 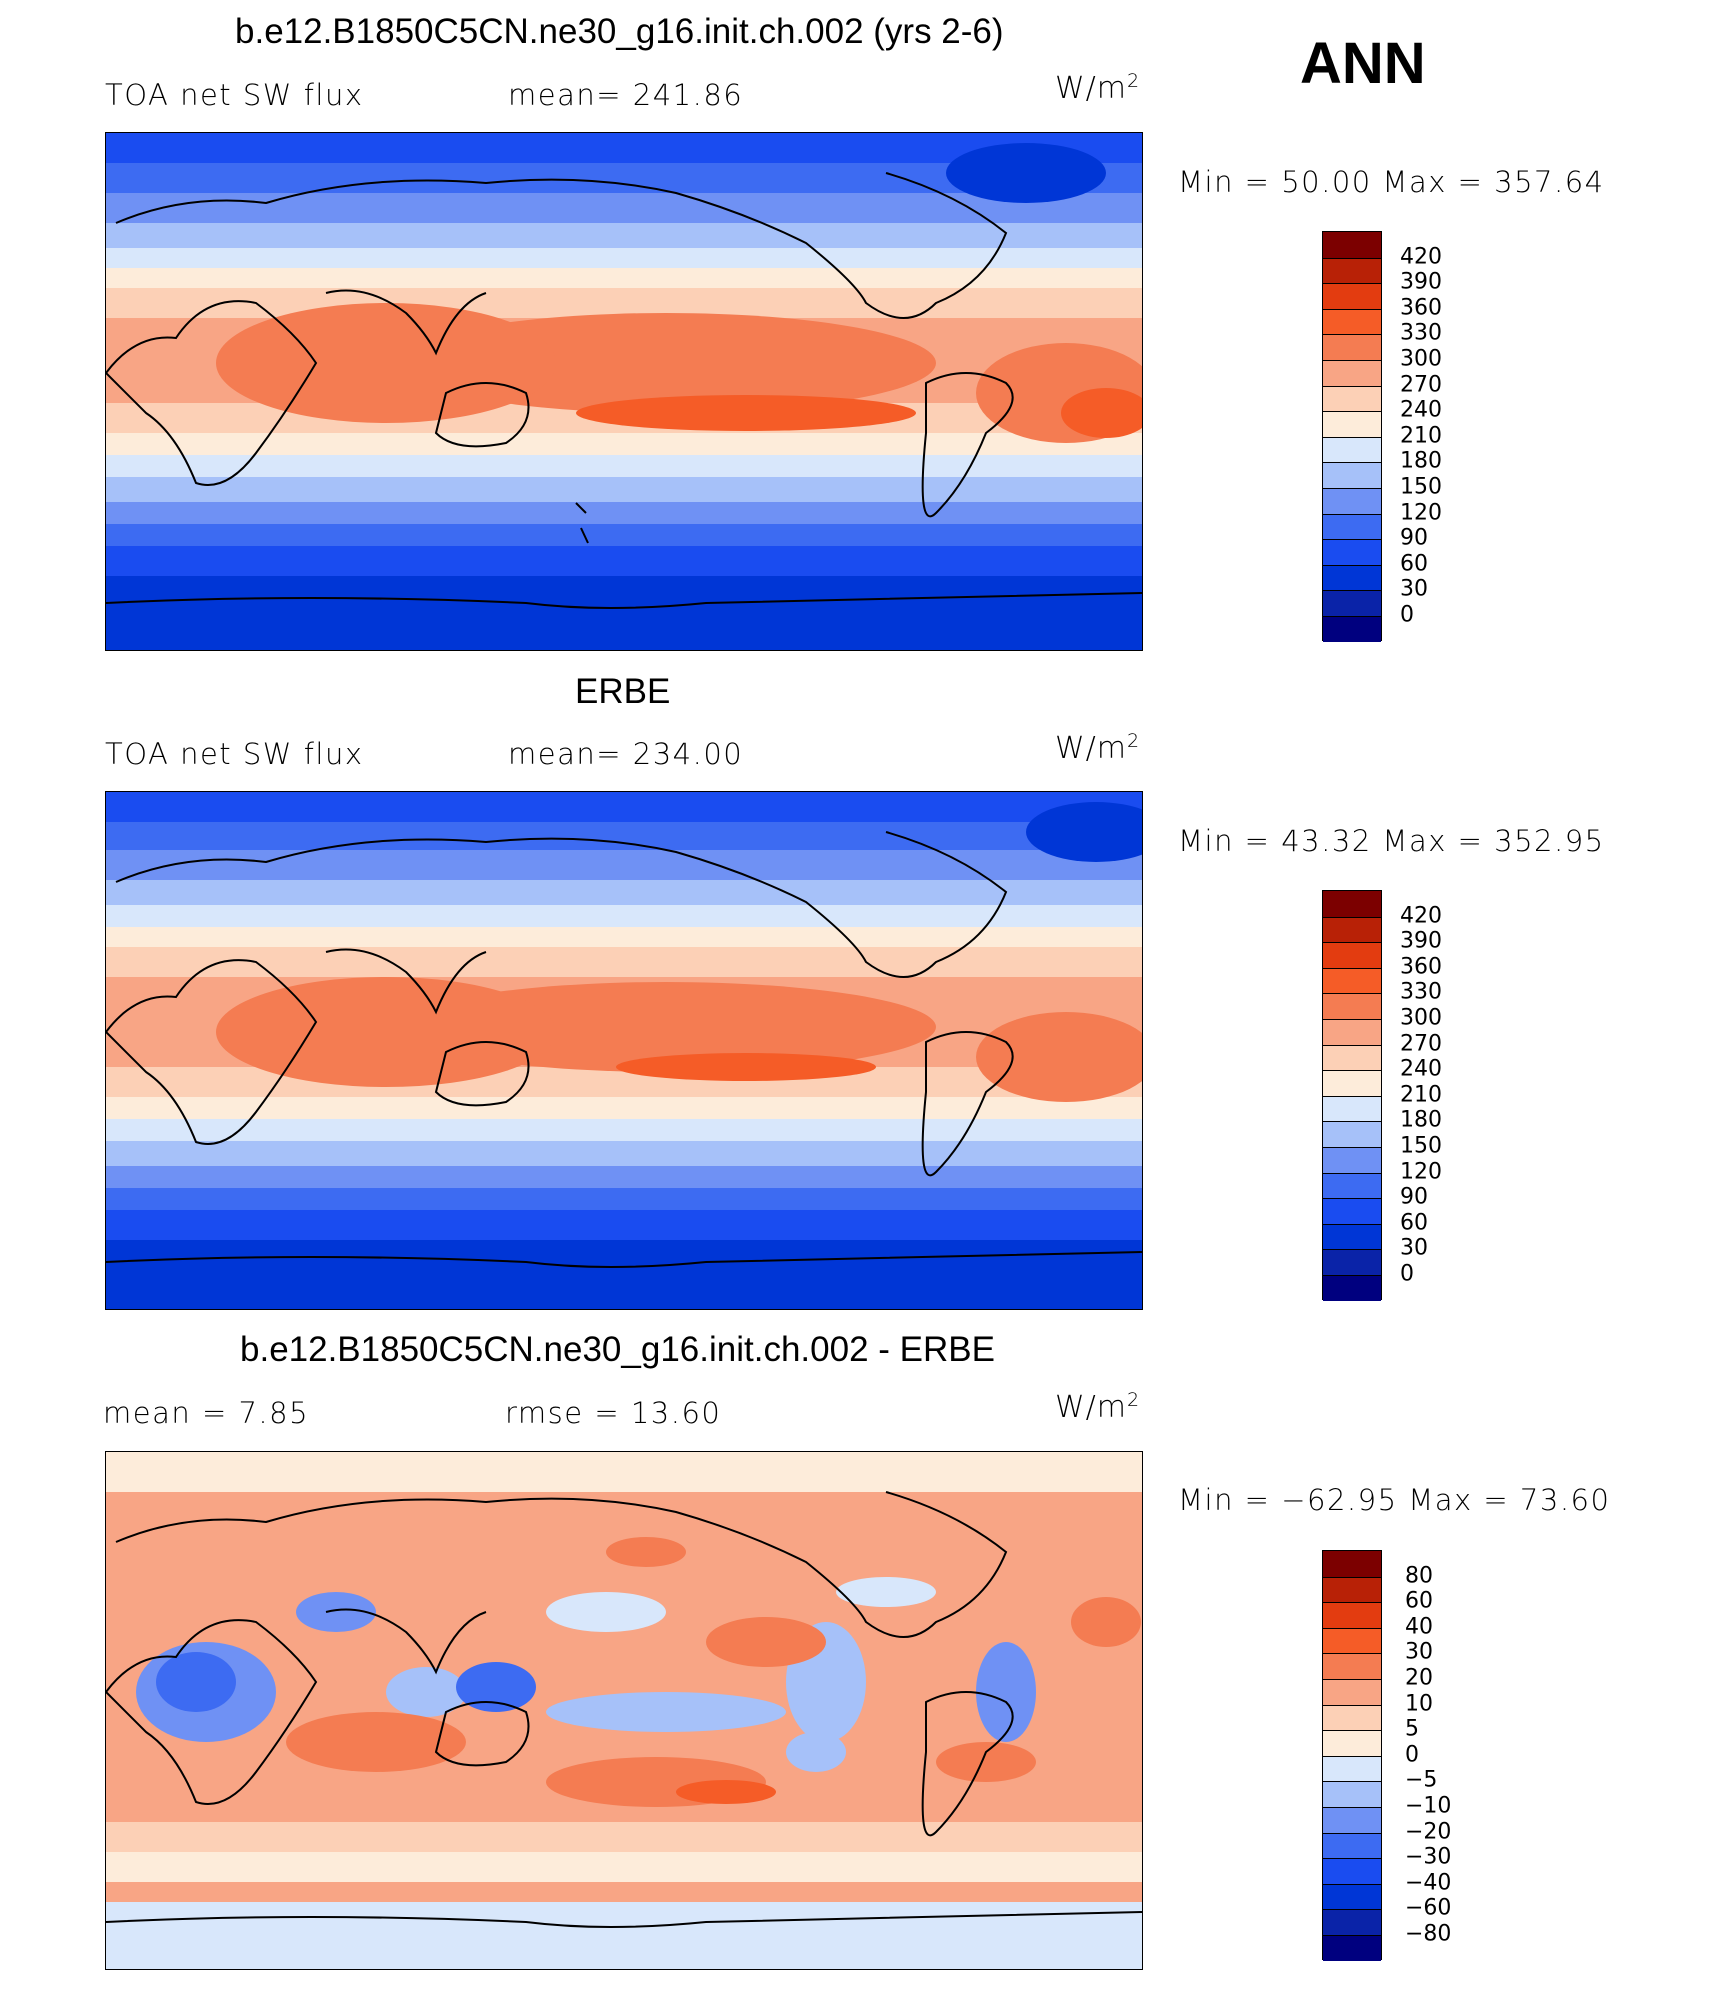 What do you see at coordinates (623, 691) in the screenshot?
I see `panel-title: ERBE` at bounding box center [623, 691].